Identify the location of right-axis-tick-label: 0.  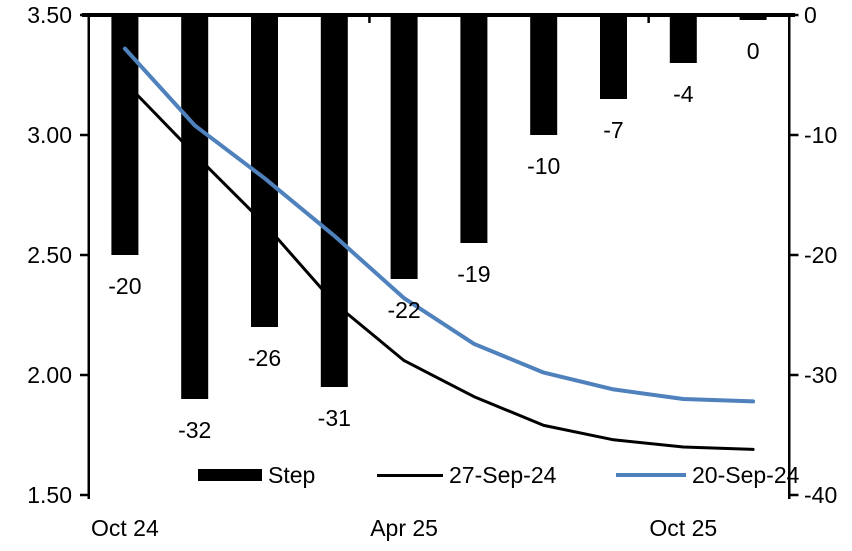
(810, 14).